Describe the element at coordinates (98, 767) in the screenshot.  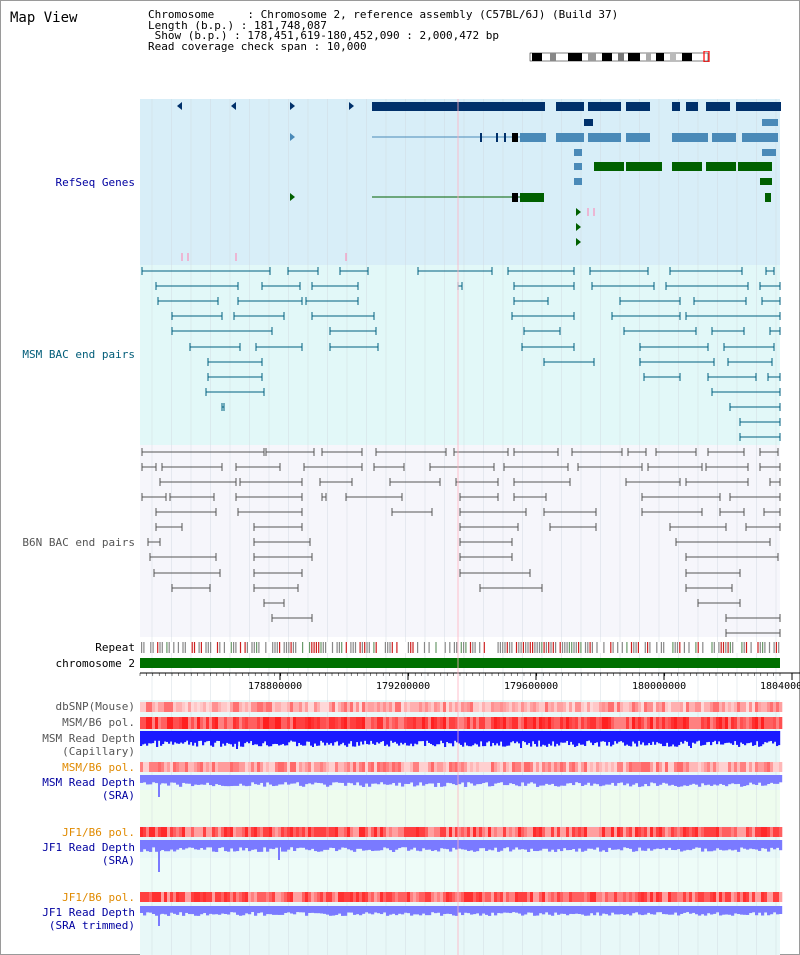
I see `msm-b6-pol-sra-label: MSM/B6 pol.` at that location.